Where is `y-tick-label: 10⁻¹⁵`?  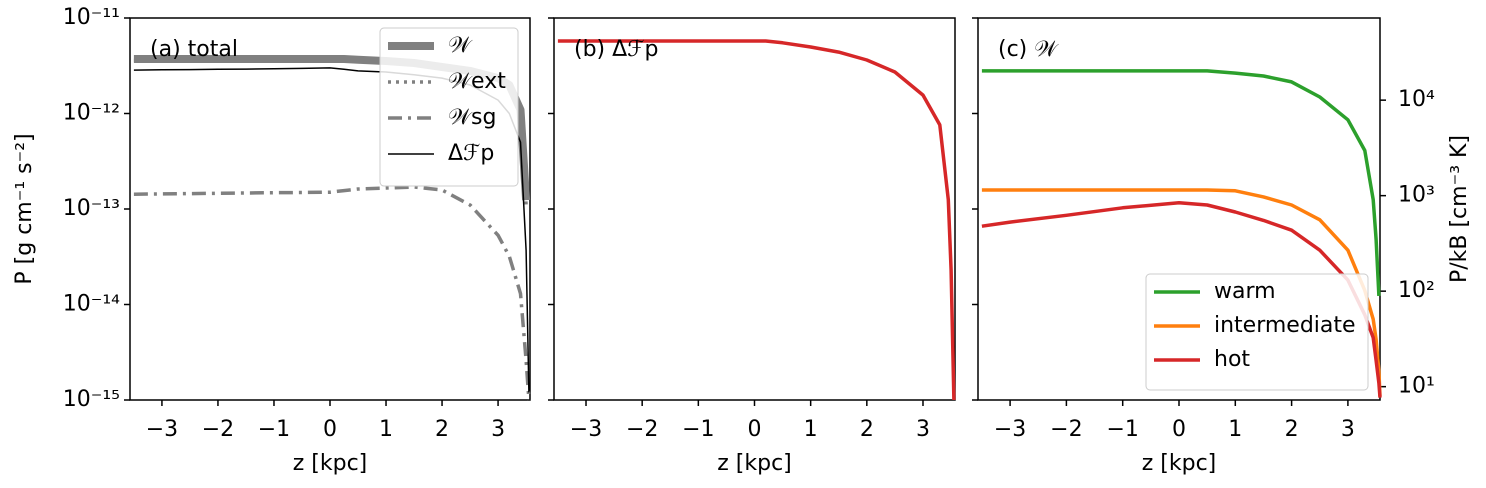 y-tick-label: 10⁻¹⁵ is located at coordinates (91, 399).